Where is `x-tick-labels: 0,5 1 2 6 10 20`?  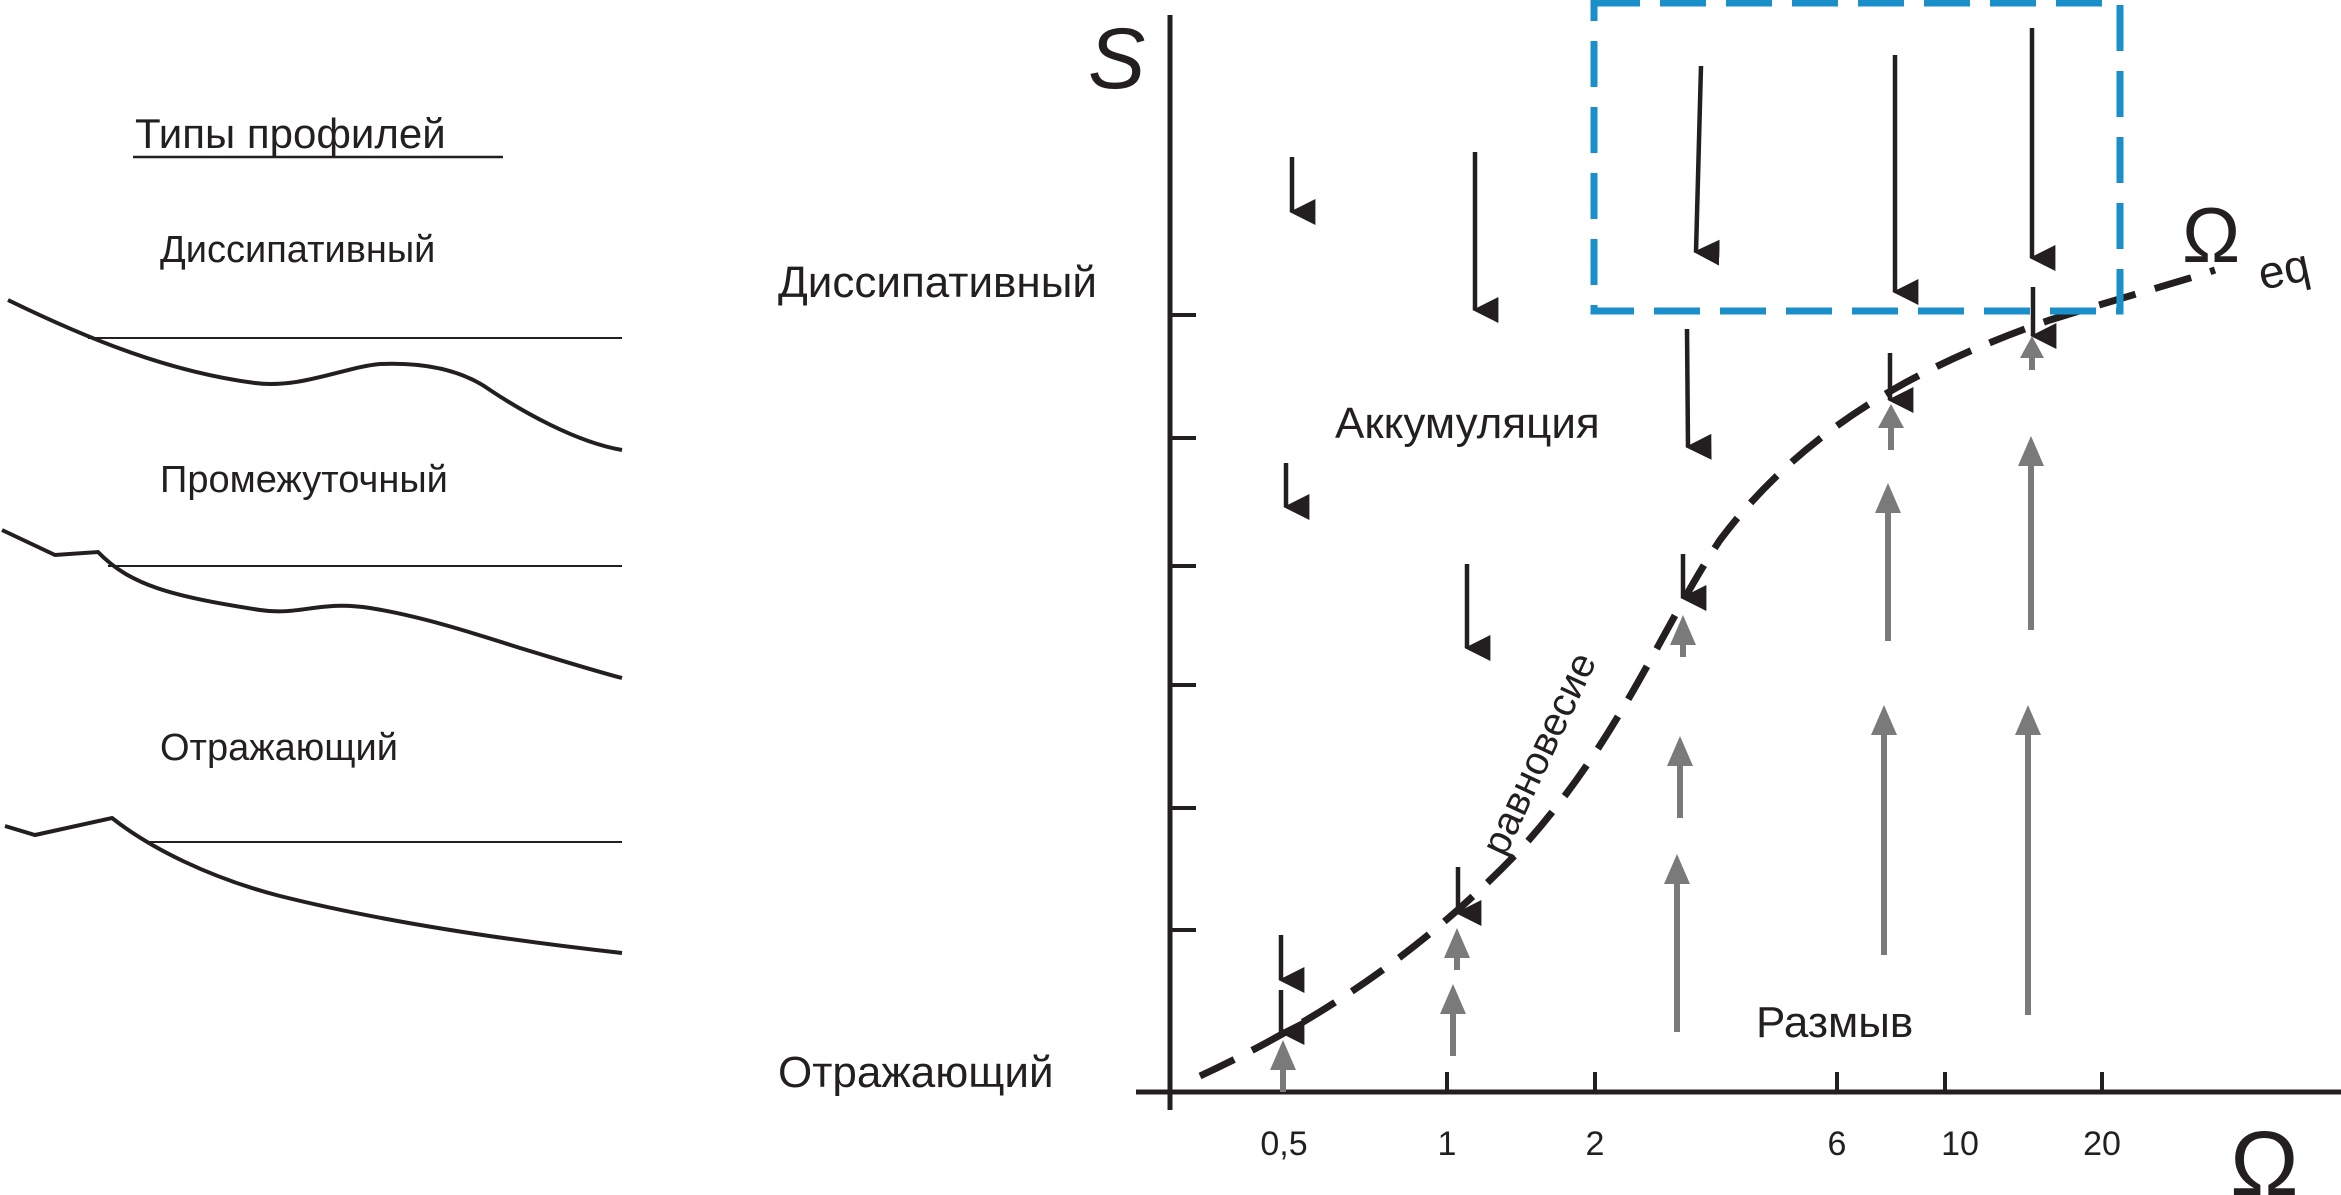 x-tick-labels: 0,5 1 2 6 10 20 is located at coordinates (1690, 1144).